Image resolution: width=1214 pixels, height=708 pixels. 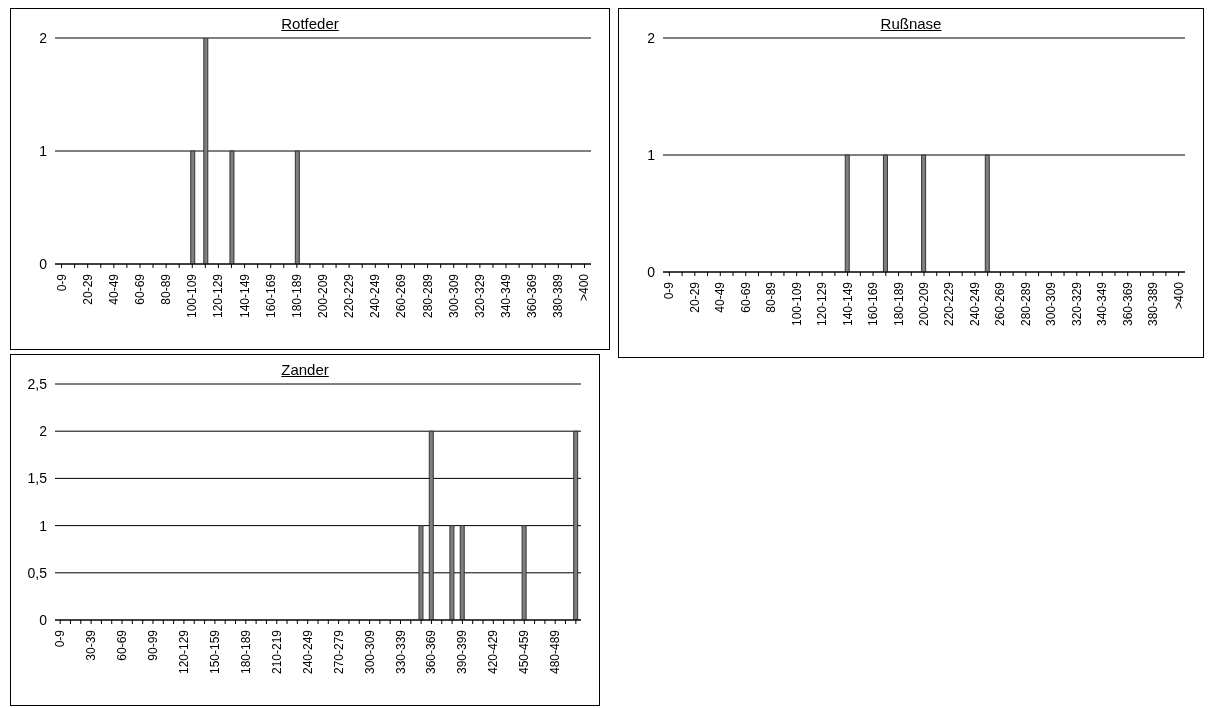 What do you see at coordinates (152, 645) in the screenshot?
I see `x-tick-label: 90-99` at bounding box center [152, 645].